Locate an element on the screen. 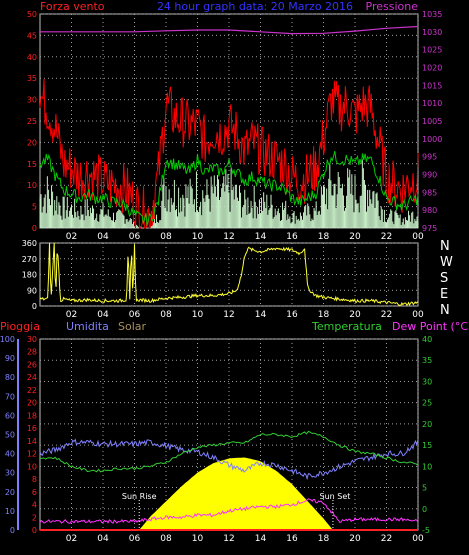 Image resolution: width=469 pixels, height=555 pixels. wind-y-tick-label: 25 is located at coordinates (32, 121).